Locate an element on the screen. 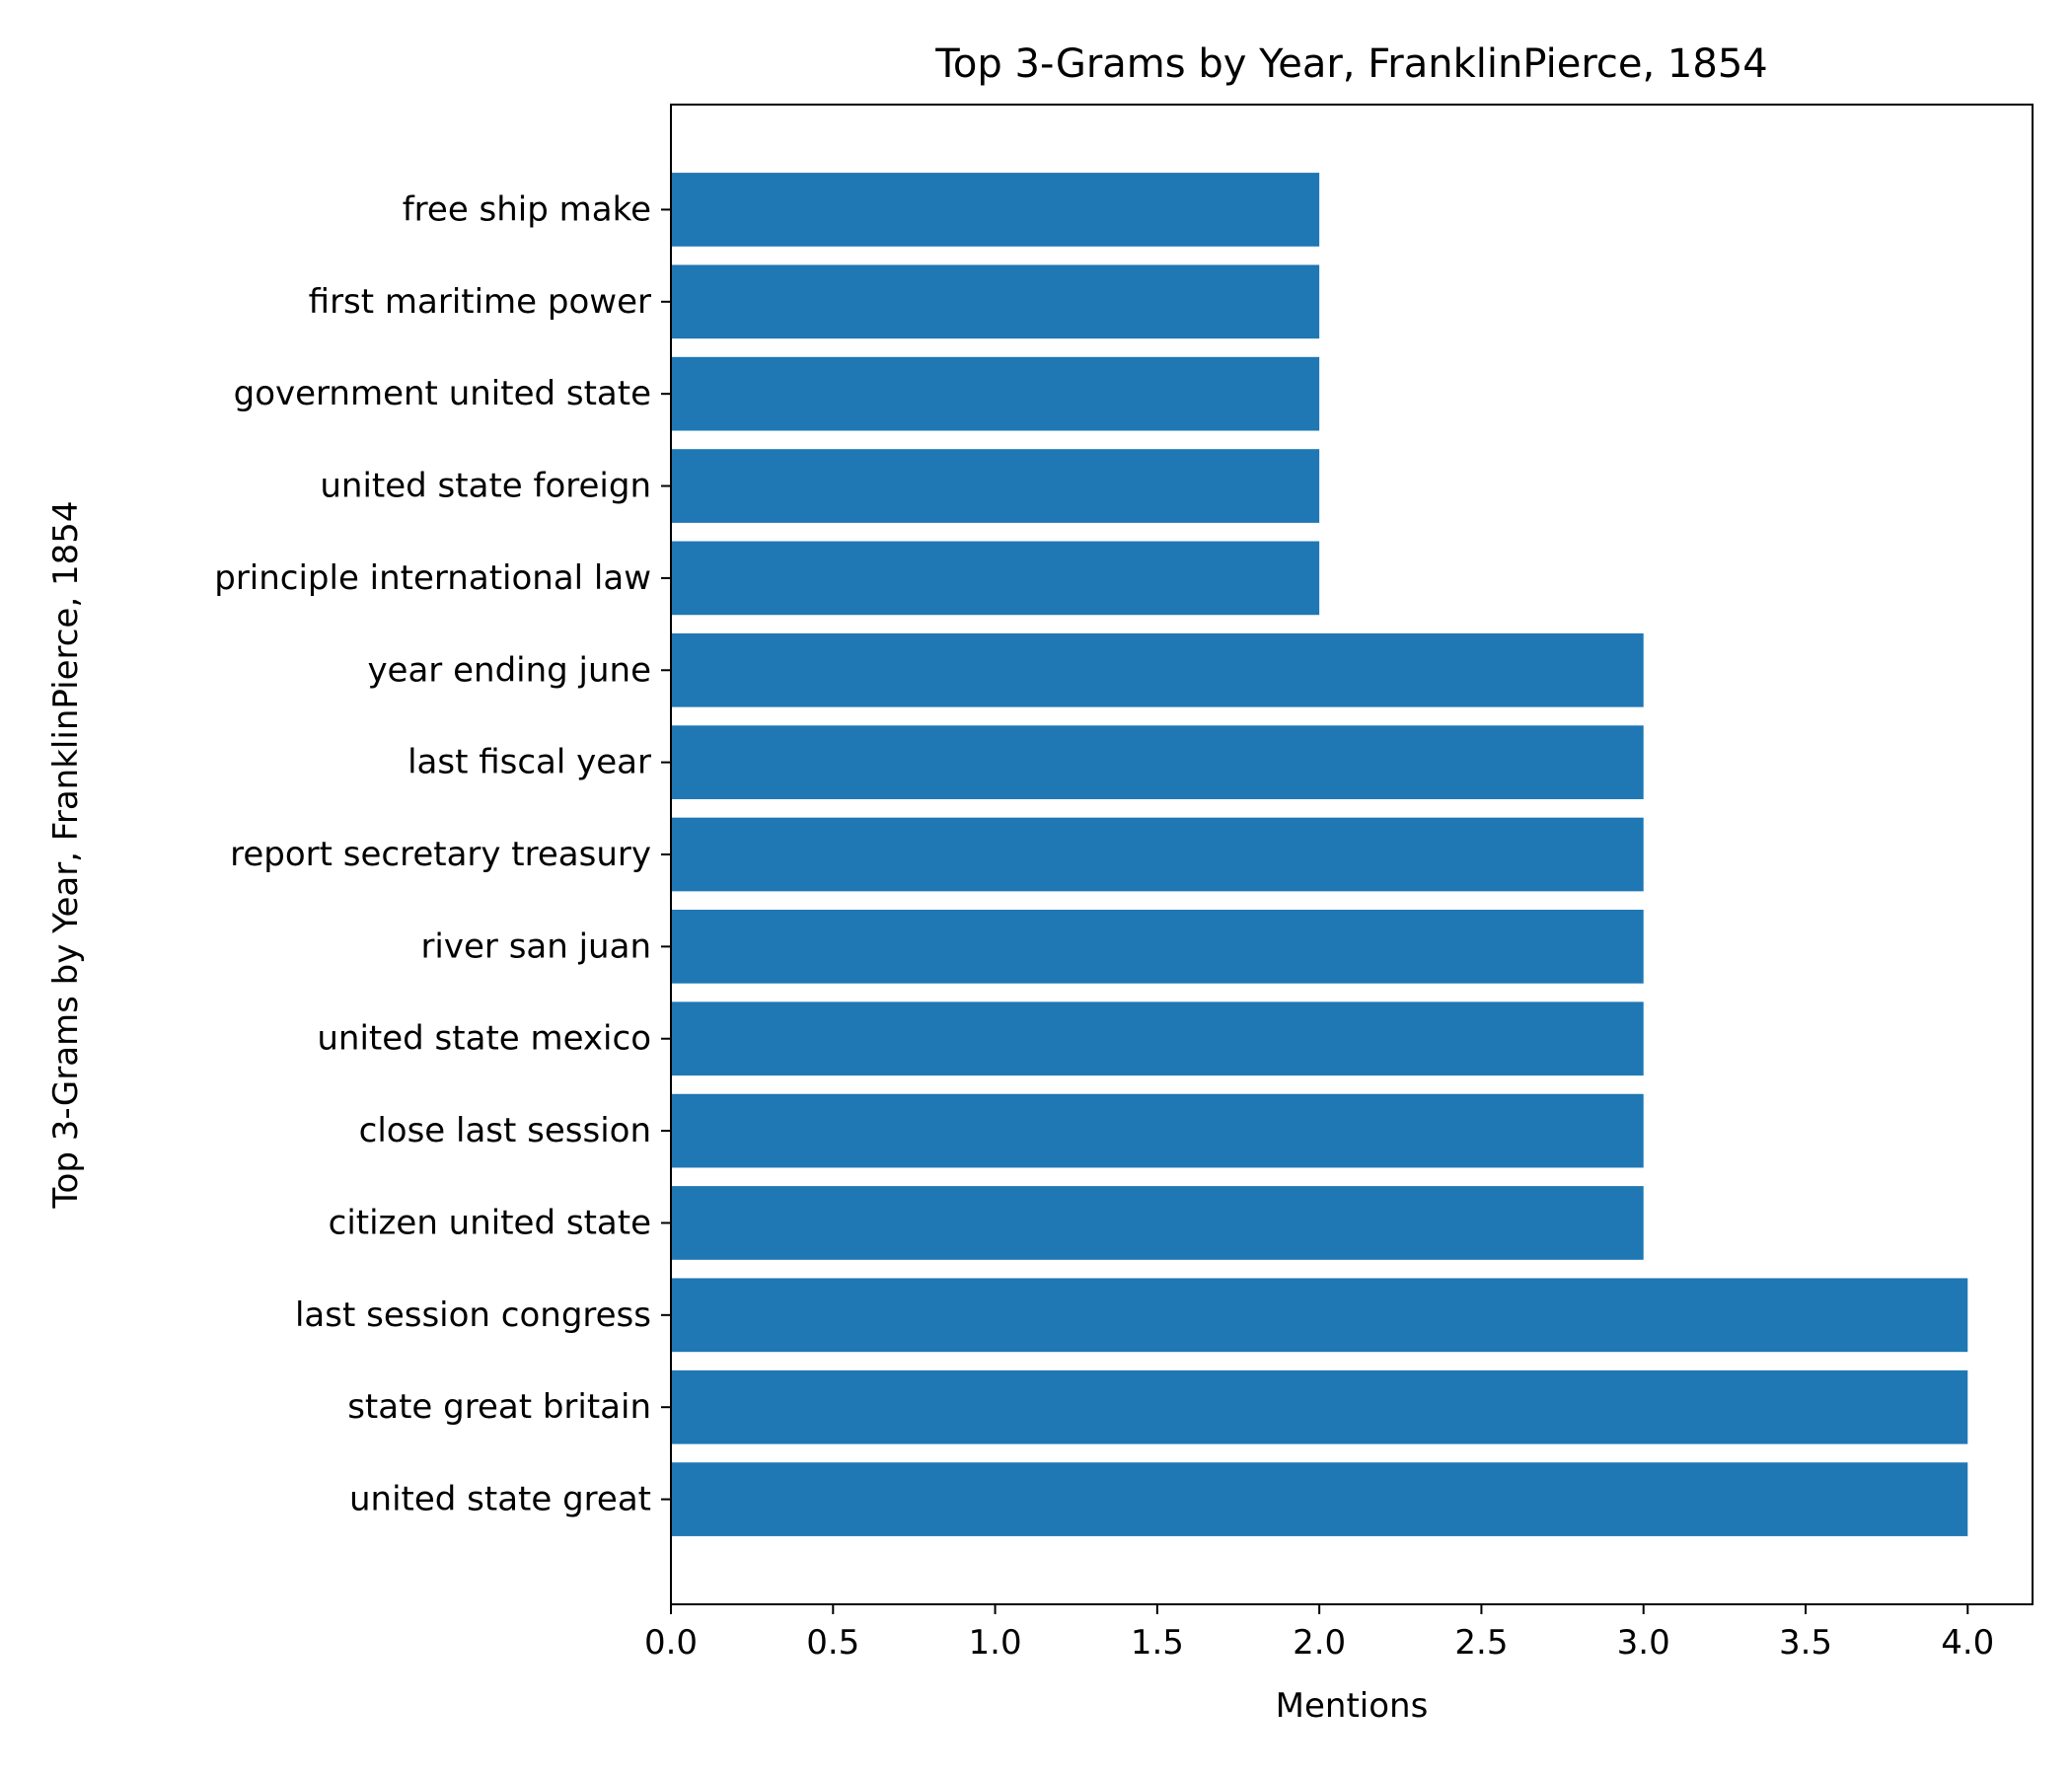 The width and height of the screenshot is (2072, 1776). bar-citizen-united-state is located at coordinates (1158, 1223).